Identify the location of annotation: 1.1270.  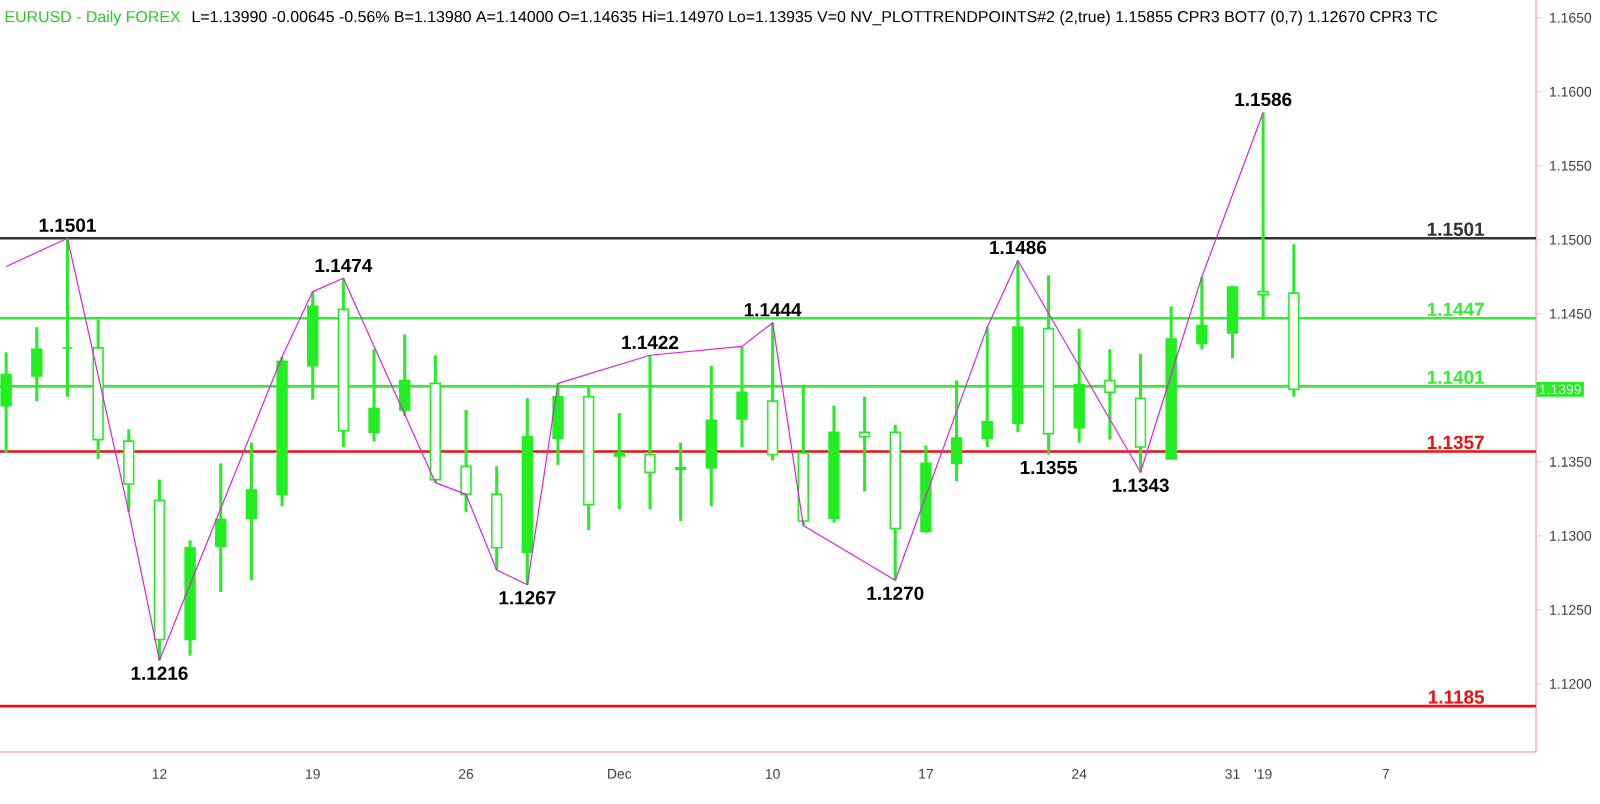
(895, 593).